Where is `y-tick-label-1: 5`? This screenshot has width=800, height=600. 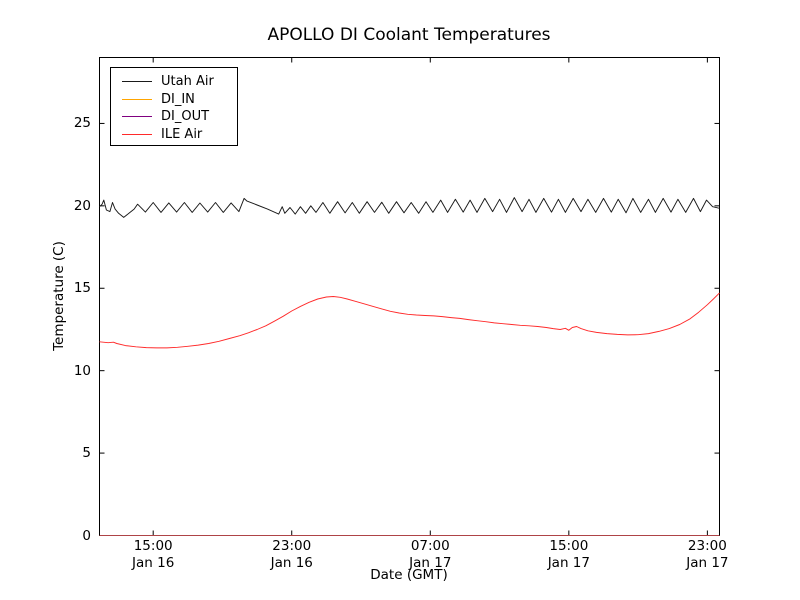 y-tick-label-1: 5 is located at coordinates (86, 453).